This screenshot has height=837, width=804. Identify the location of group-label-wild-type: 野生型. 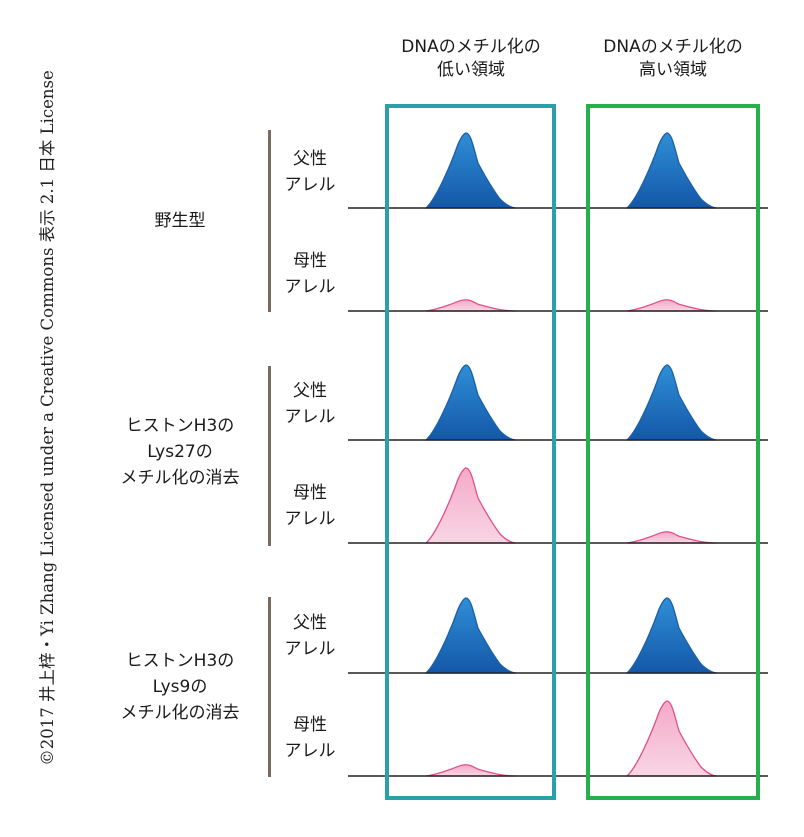
(180, 221).